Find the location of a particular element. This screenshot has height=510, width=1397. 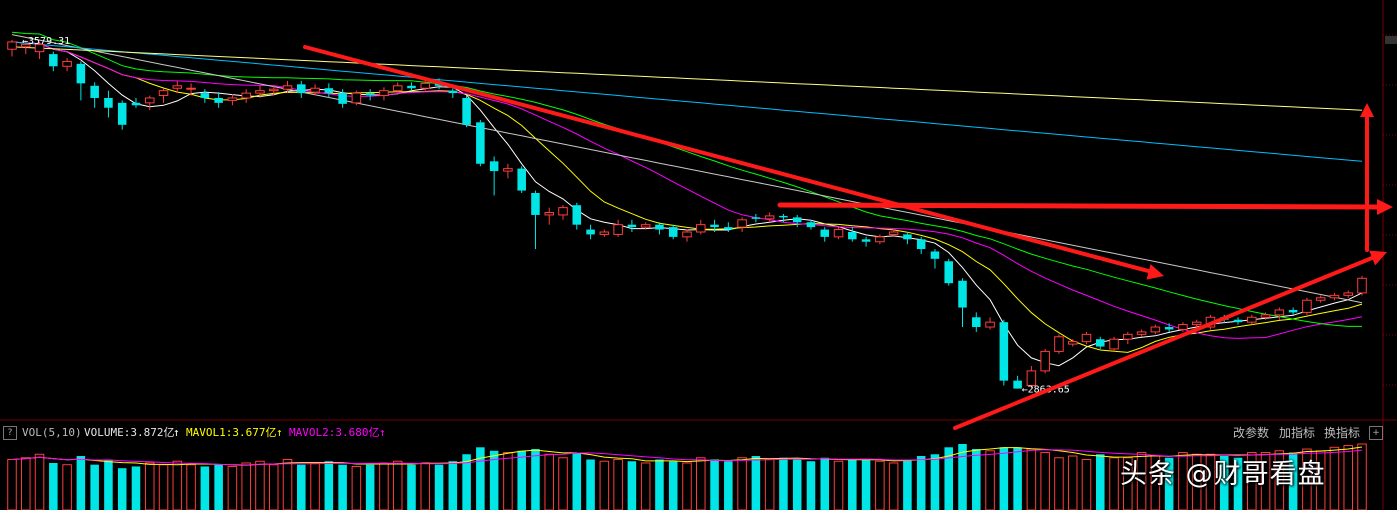

right-edge-tab is located at coordinates (1391, 40).